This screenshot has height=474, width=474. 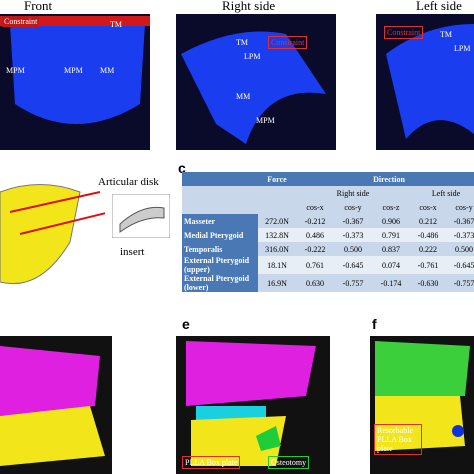 What do you see at coordinates (128, 182) in the screenshot?
I see `label: Articular disk` at bounding box center [128, 182].